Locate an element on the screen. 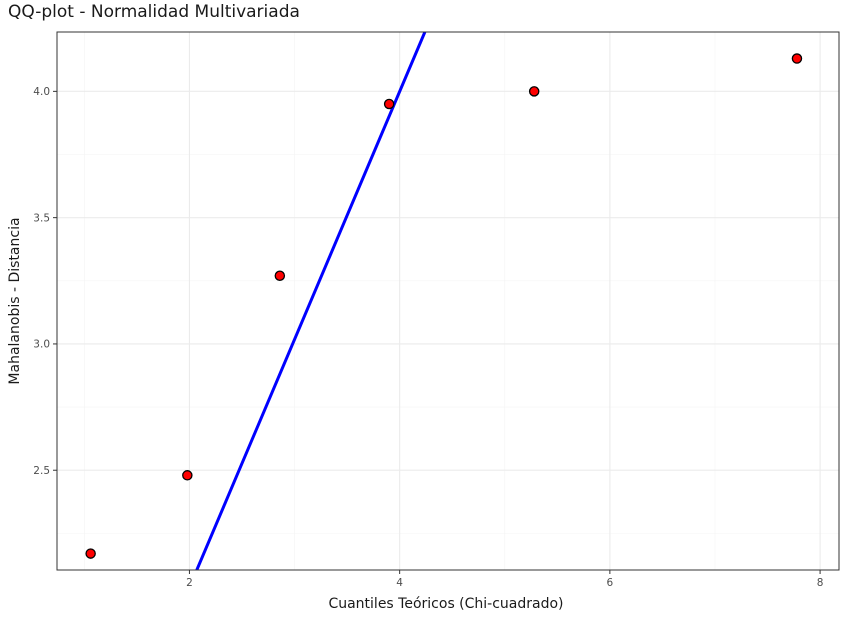  y-tick-label: 3.5 is located at coordinates (41, 218).